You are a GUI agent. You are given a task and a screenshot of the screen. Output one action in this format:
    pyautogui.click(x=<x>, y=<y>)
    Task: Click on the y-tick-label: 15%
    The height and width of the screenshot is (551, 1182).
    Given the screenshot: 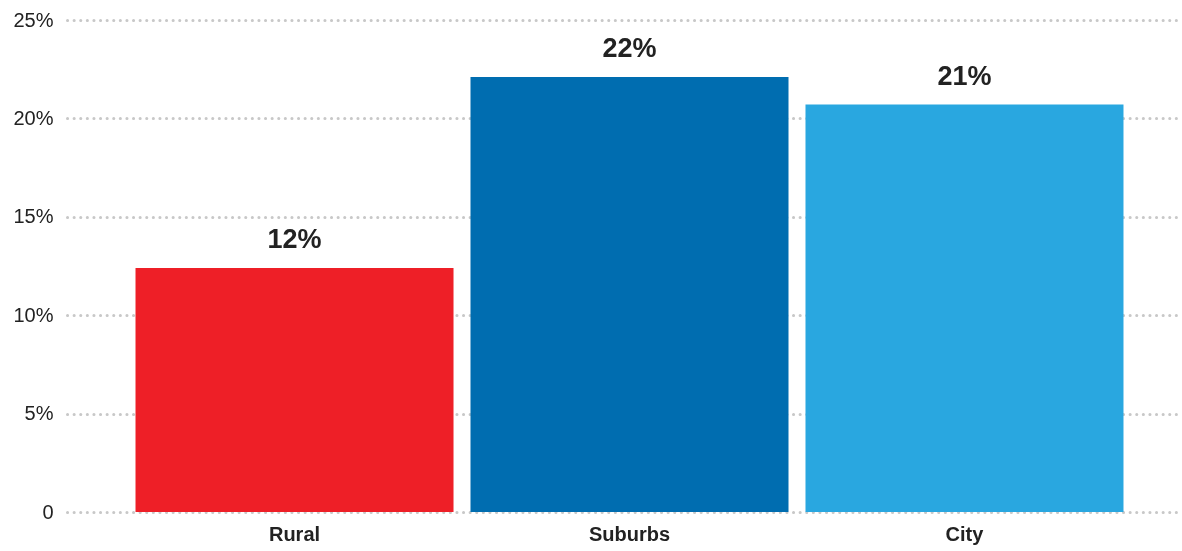 What is the action you would take?
    pyautogui.click(x=33, y=216)
    